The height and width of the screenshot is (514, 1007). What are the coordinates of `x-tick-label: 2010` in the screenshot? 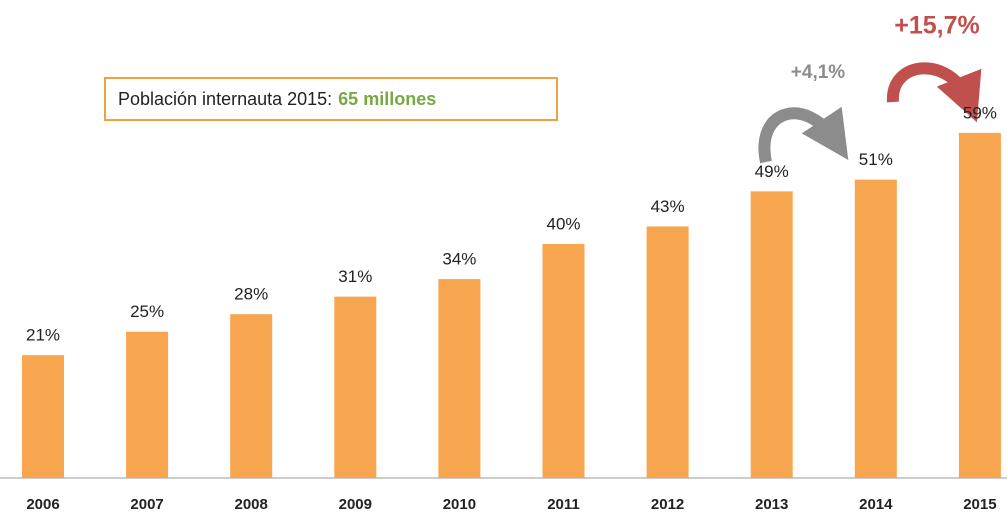 It's located at (459, 504).